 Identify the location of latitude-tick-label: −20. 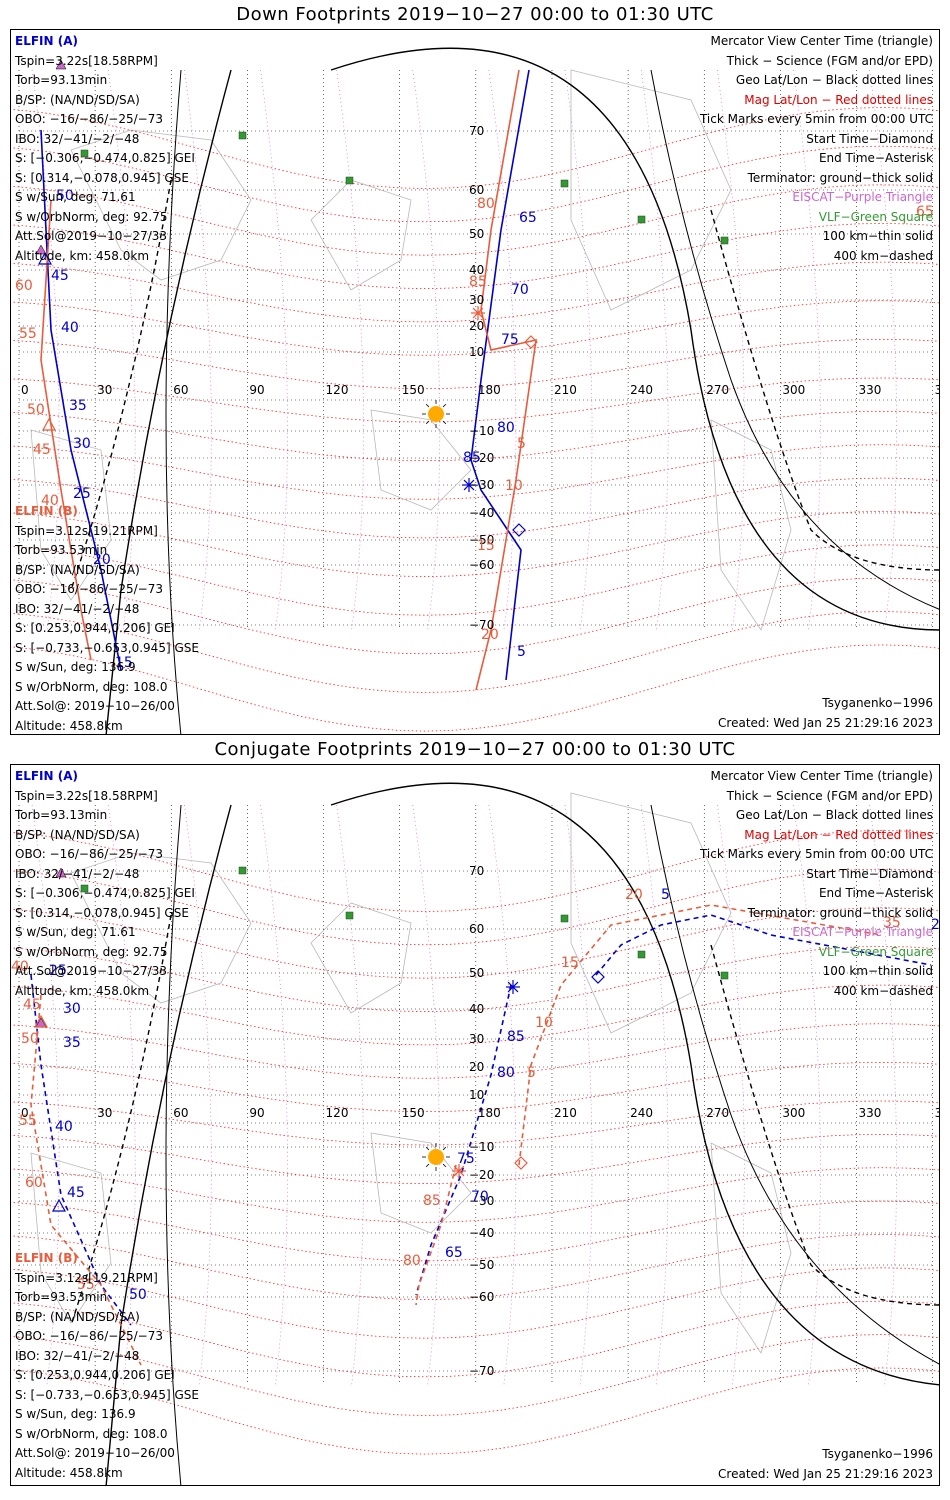
(481, 1175).